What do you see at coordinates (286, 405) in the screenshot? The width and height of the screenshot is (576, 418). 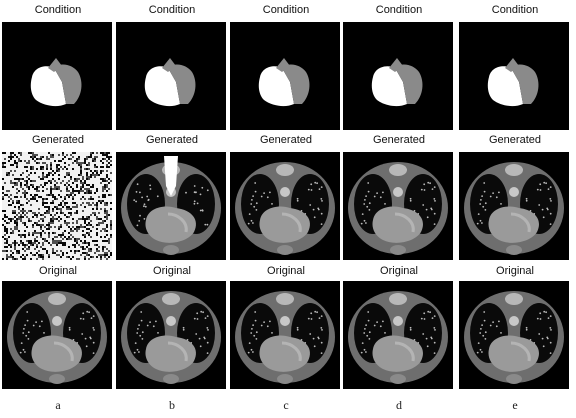 I see `column-letter: c` at bounding box center [286, 405].